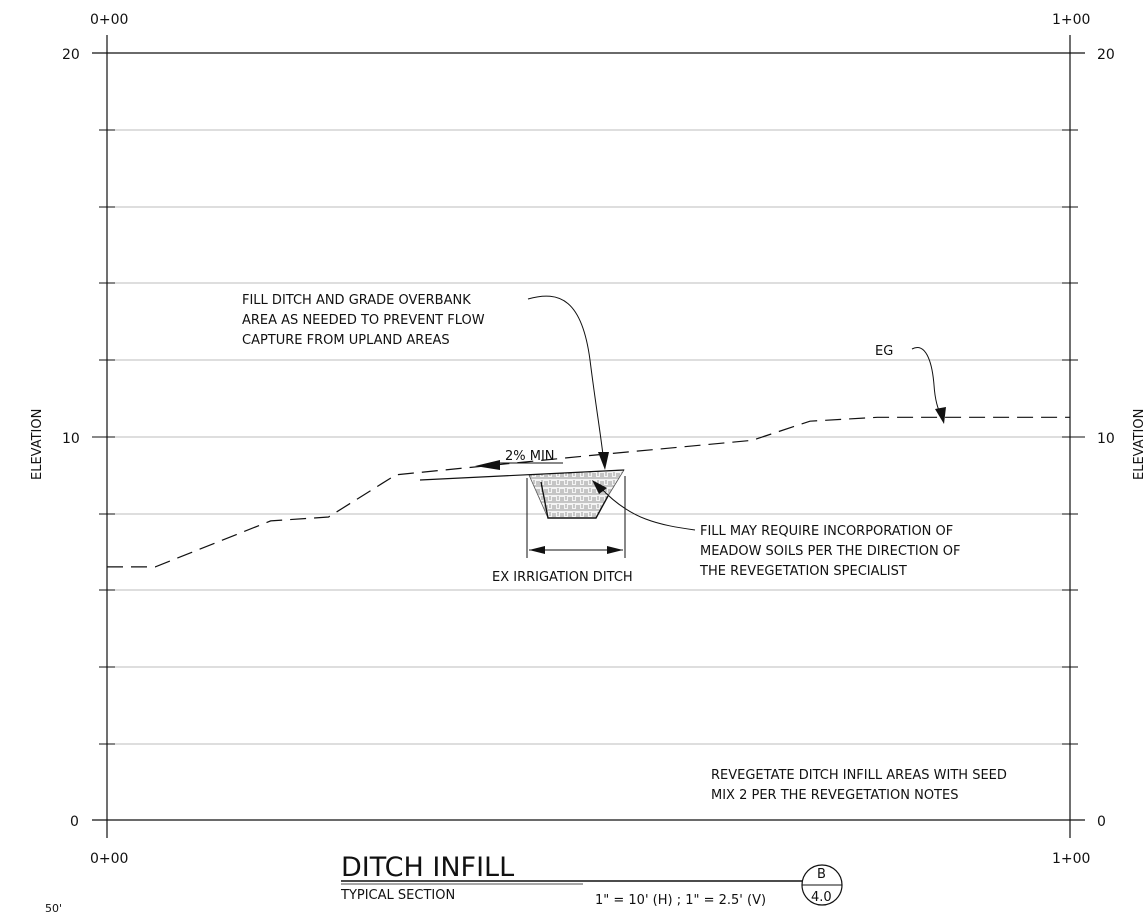  Describe the element at coordinates (603, 461) in the screenshot. I see `fill-ditch-leader-arrow` at that location.